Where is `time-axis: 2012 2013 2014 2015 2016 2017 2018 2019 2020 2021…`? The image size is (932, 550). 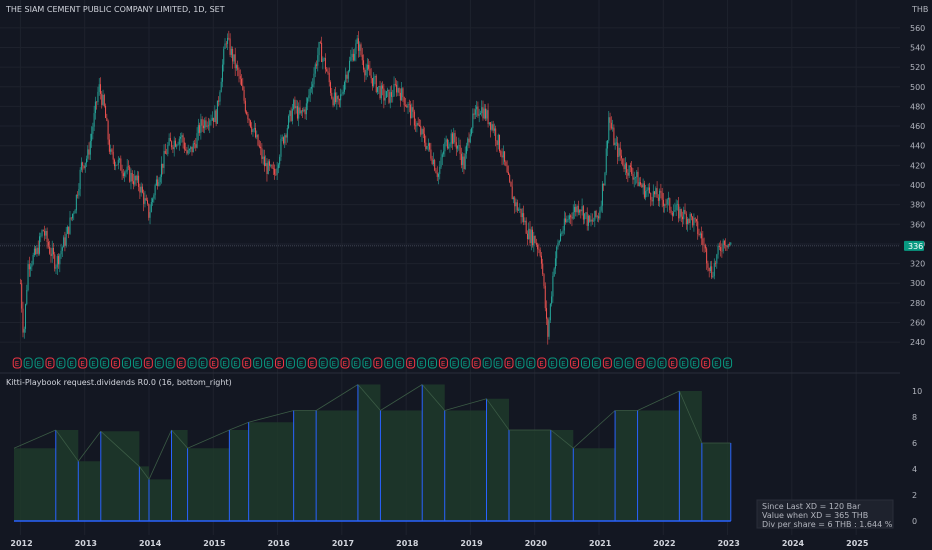
time-axis: 2012 2013 2014 2015 2016 2017 2018 2019 2020 2021… is located at coordinates (439, 543).